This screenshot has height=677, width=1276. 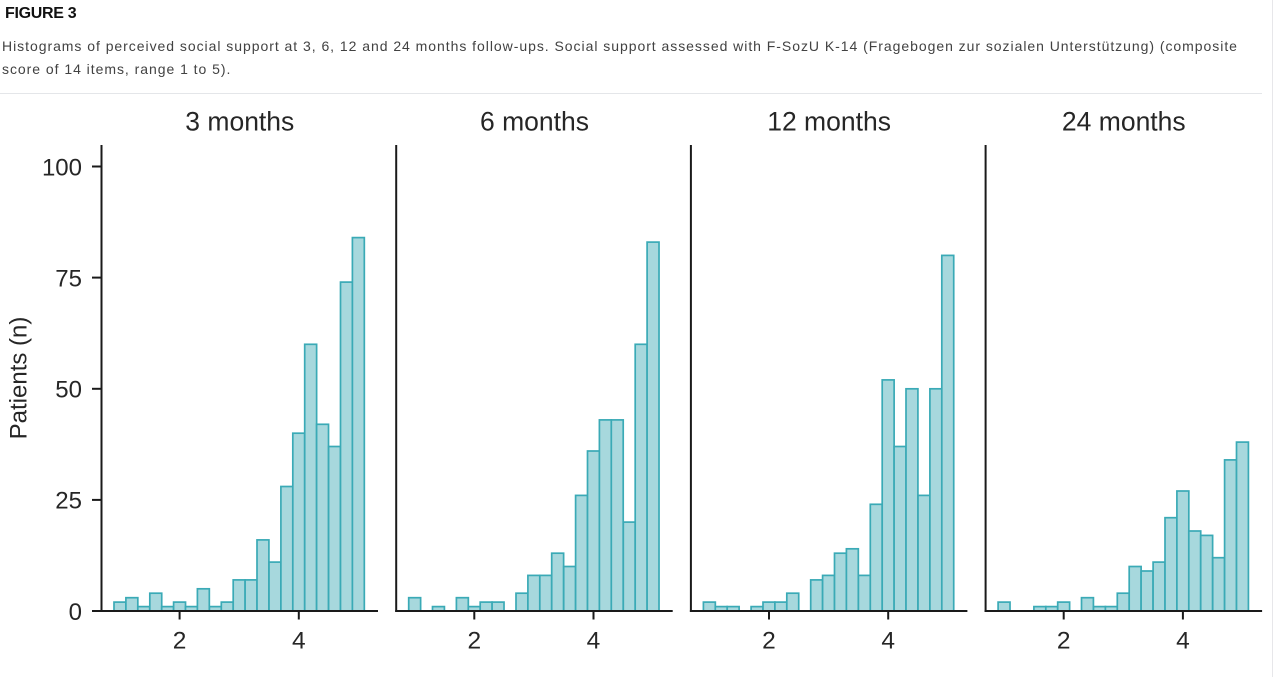 I want to click on svg-text: Patients (n), so click(x=19, y=378).